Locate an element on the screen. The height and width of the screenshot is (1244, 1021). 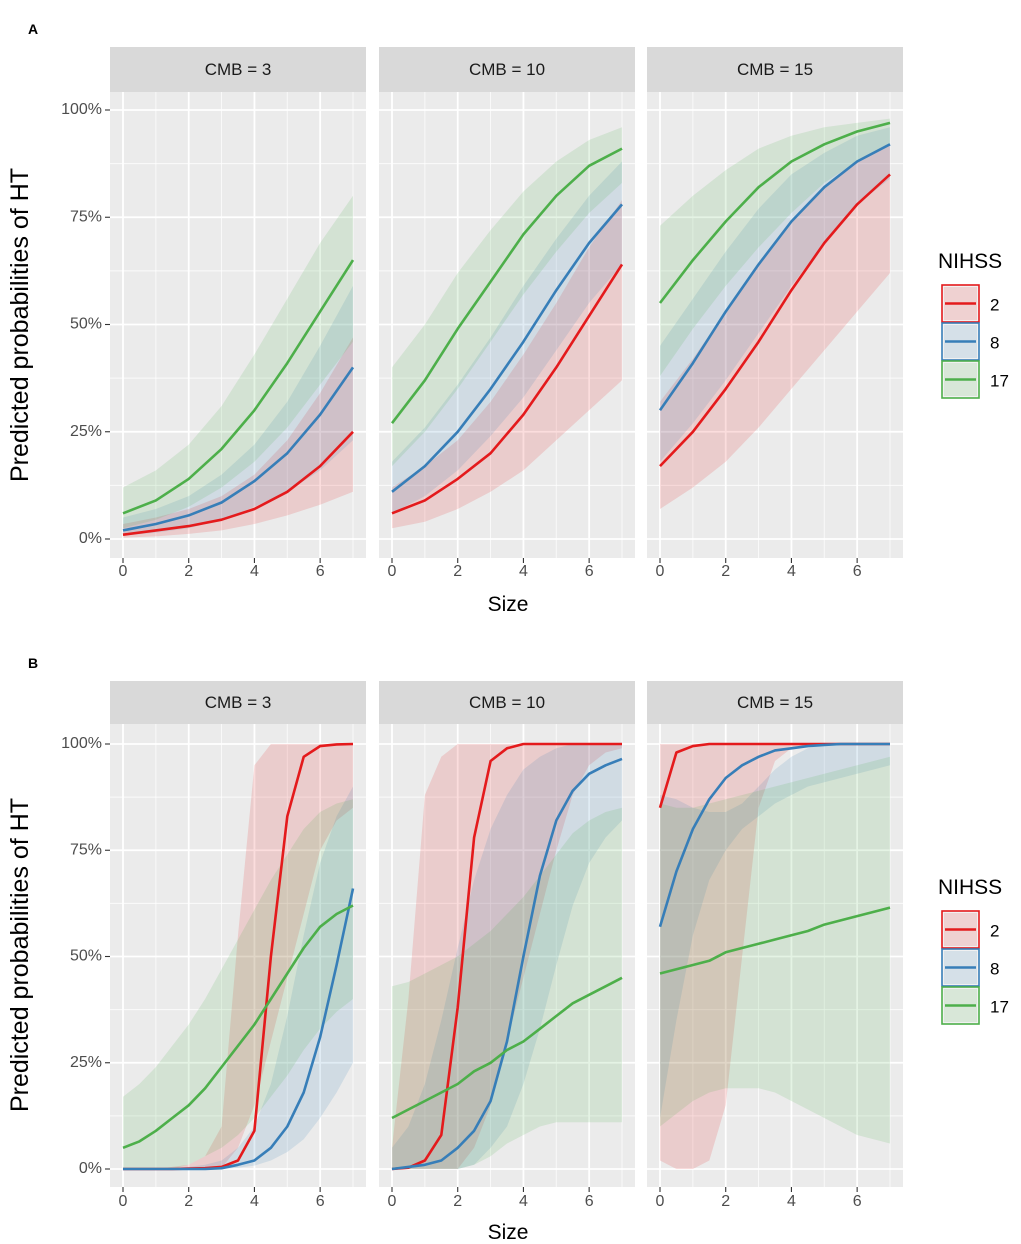
figure-a-legend-label-8: 8 is located at coordinates (994, 342).